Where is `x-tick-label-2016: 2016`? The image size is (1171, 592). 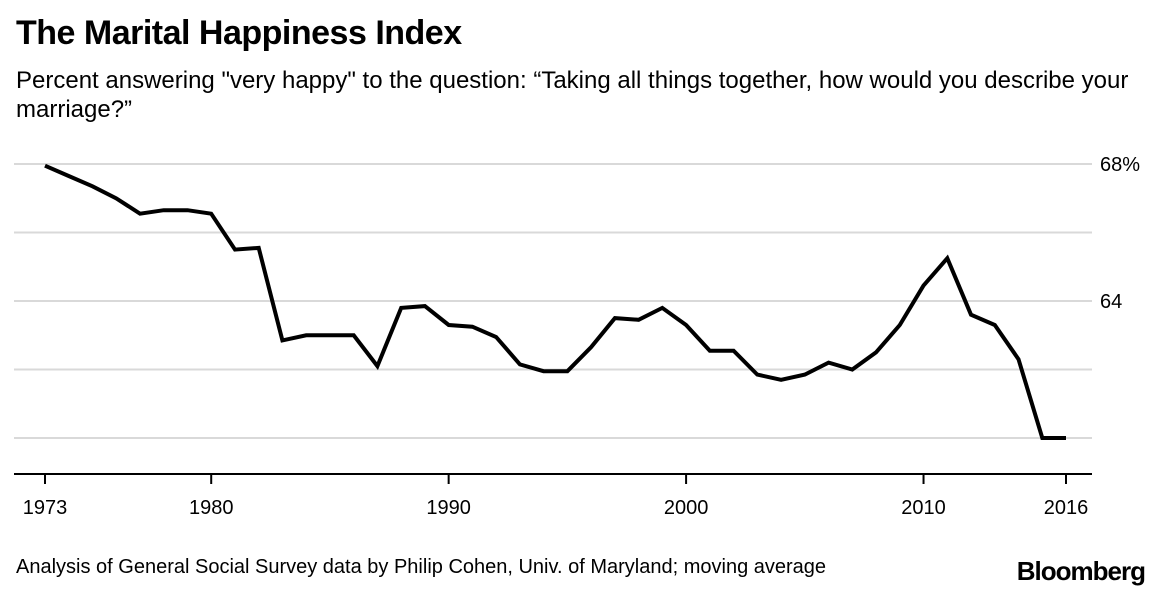
x-tick-label-2016: 2016 is located at coordinates (1066, 508).